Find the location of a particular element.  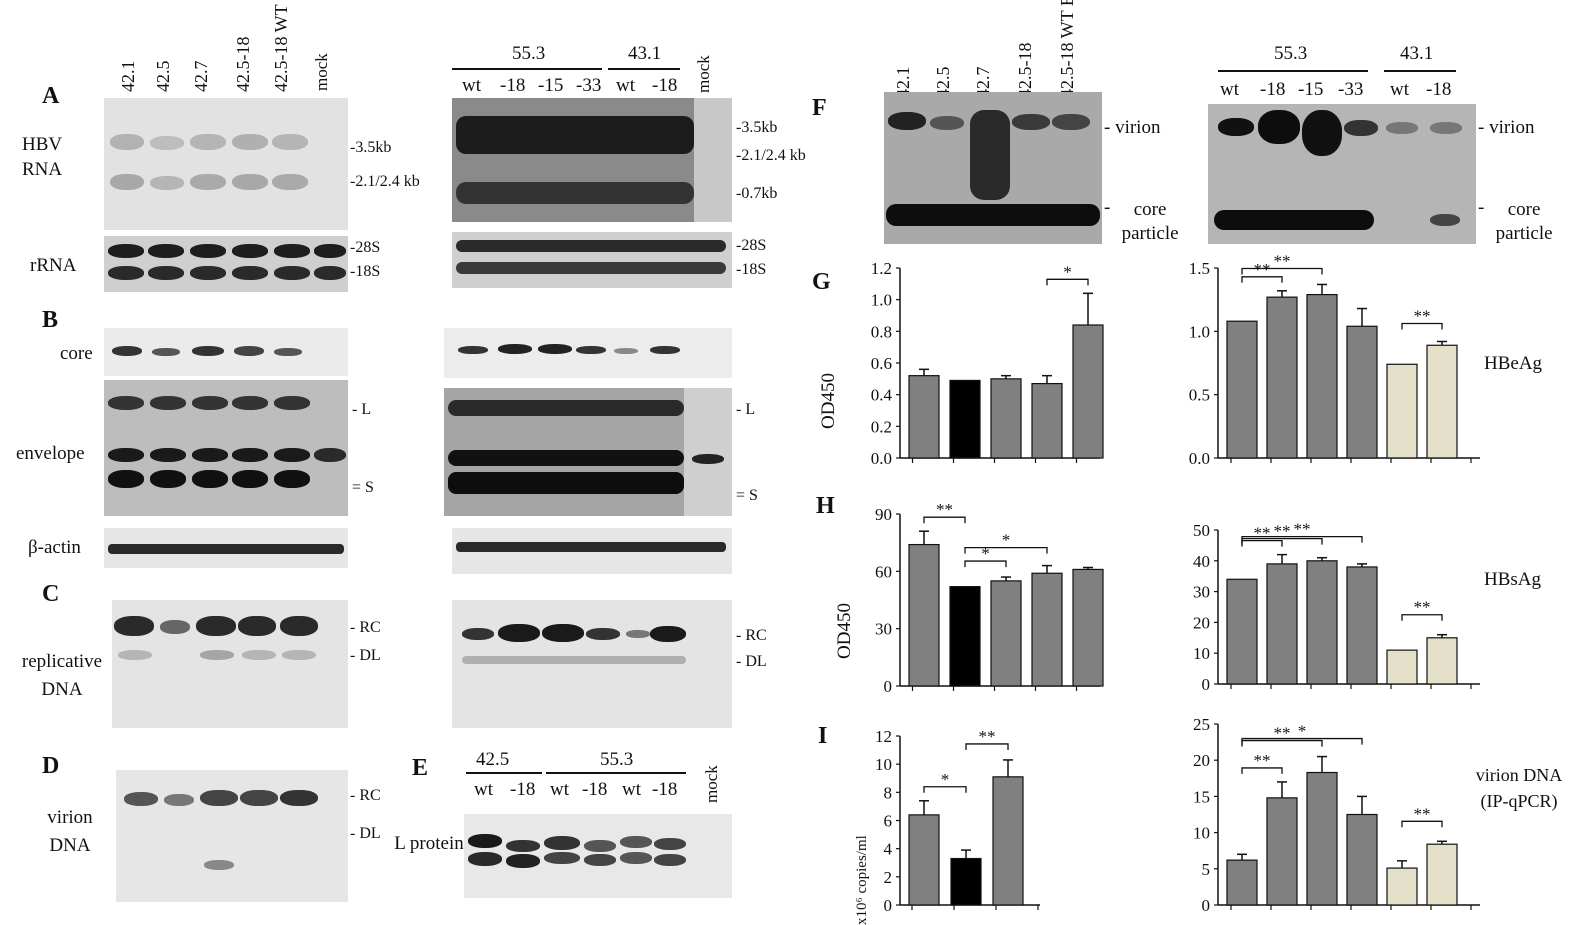

y-tick-label: 1.2 is located at coordinates (881, 268).